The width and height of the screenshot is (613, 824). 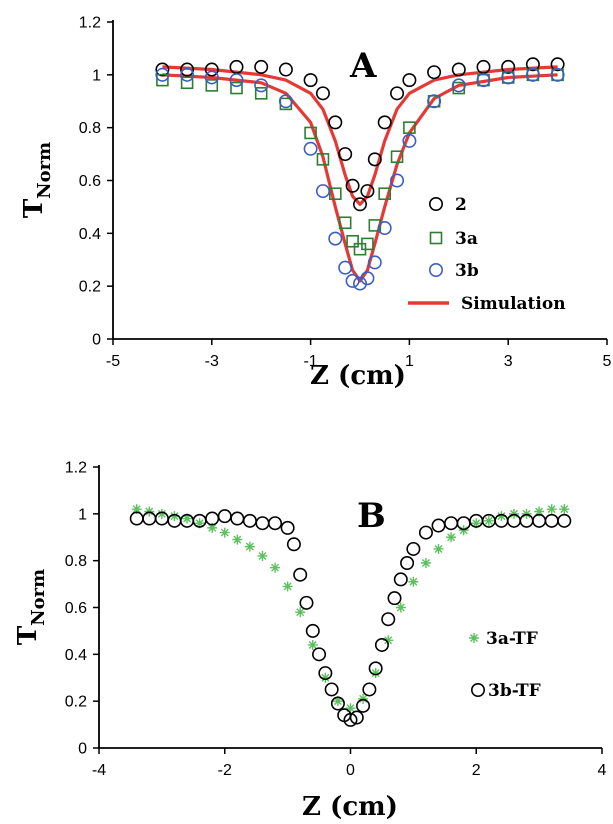 I want to click on chart-a-y-tick-label: 0.6, so click(x=90, y=181).